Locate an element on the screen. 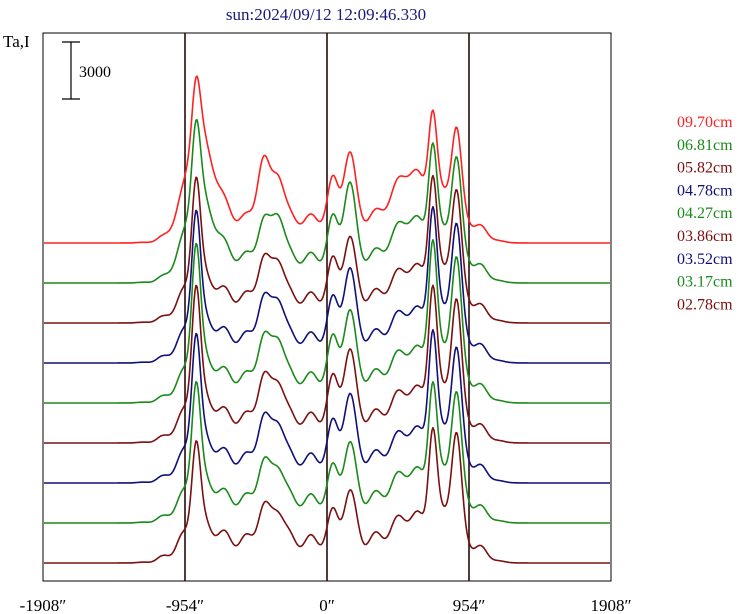 This screenshot has width=748, height=614. x-tick-label-0: -1908″ is located at coordinates (43, 605).